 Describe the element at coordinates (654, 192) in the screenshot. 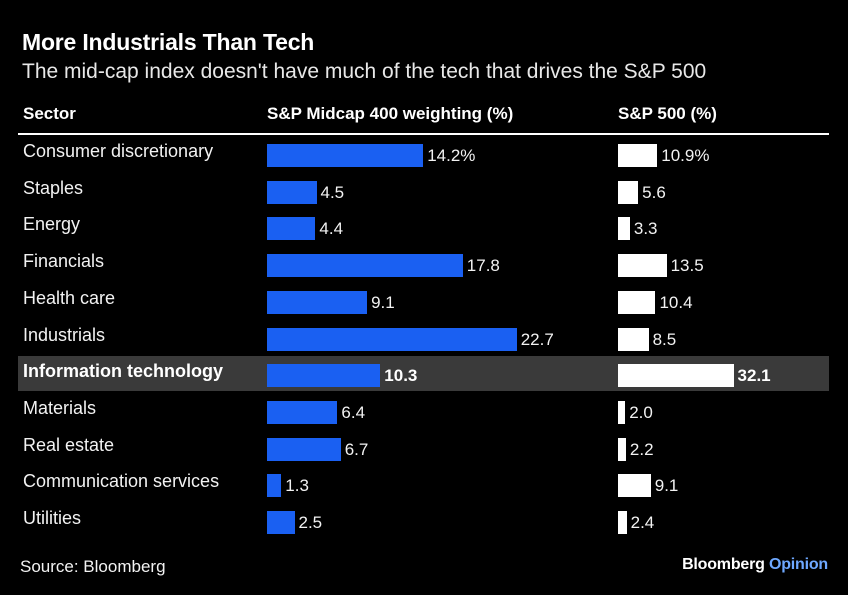

I see `sp500-value-staples: 5.6` at that location.